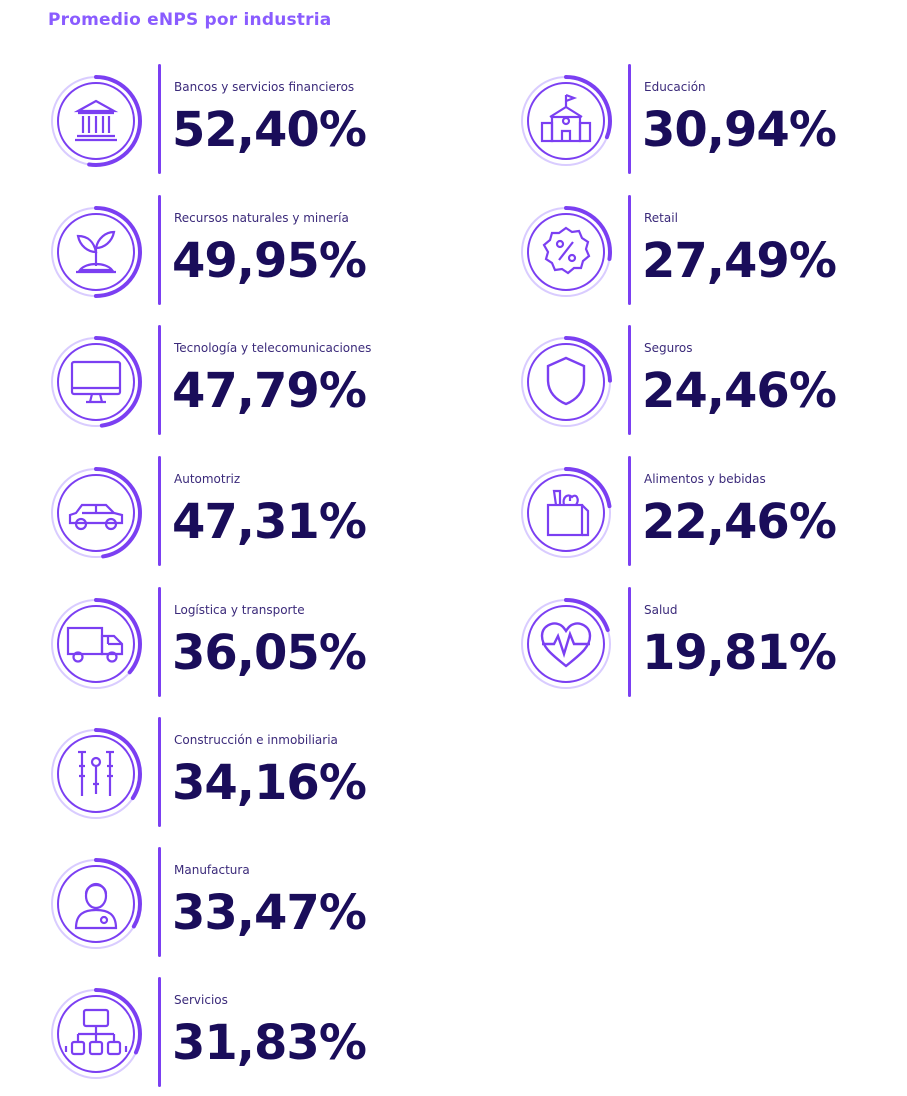  Describe the element at coordinates (269, 391) in the screenshot. I see `enps-value: 47,79%` at that location.